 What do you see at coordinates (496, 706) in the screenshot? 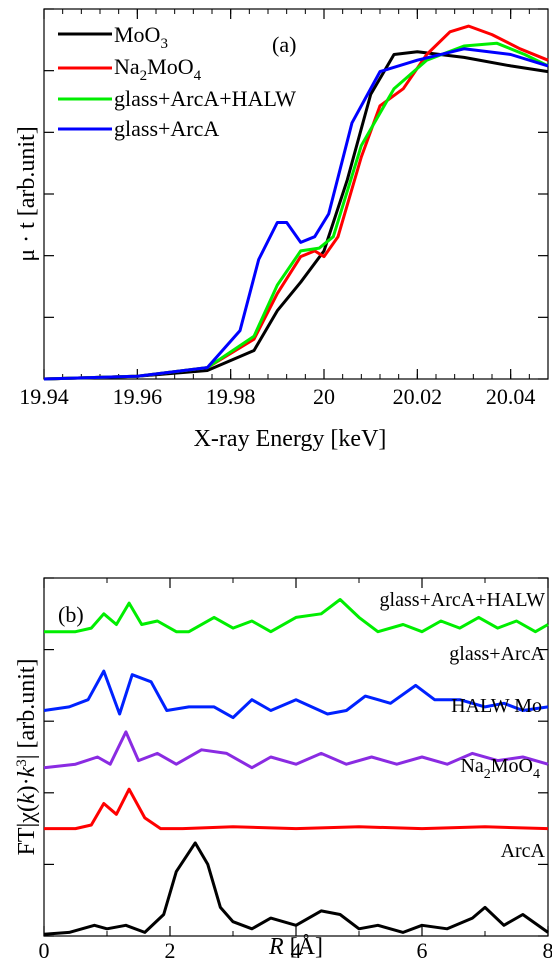
I see `curve-label-halw-mo: HALW Mo` at bounding box center [496, 706].